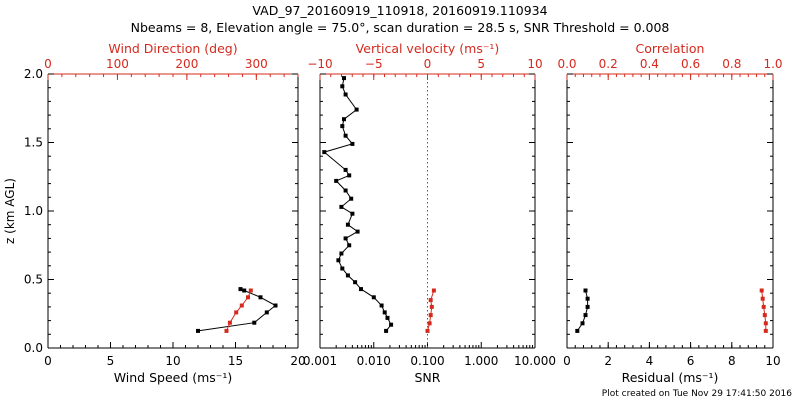 This screenshot has width=800, height=400. What do you see at coordinates (534, 64) in the screenshot?
I see `x-top-tick-label: 10` at bounding box center [534, 64].